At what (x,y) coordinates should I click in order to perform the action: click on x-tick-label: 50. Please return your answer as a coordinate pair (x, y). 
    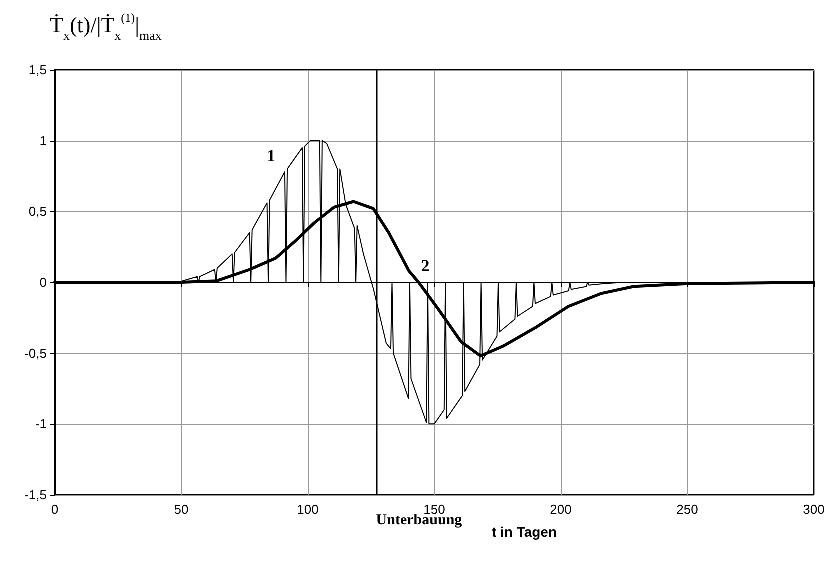
    Looking at the image, I should click on (181, 509).